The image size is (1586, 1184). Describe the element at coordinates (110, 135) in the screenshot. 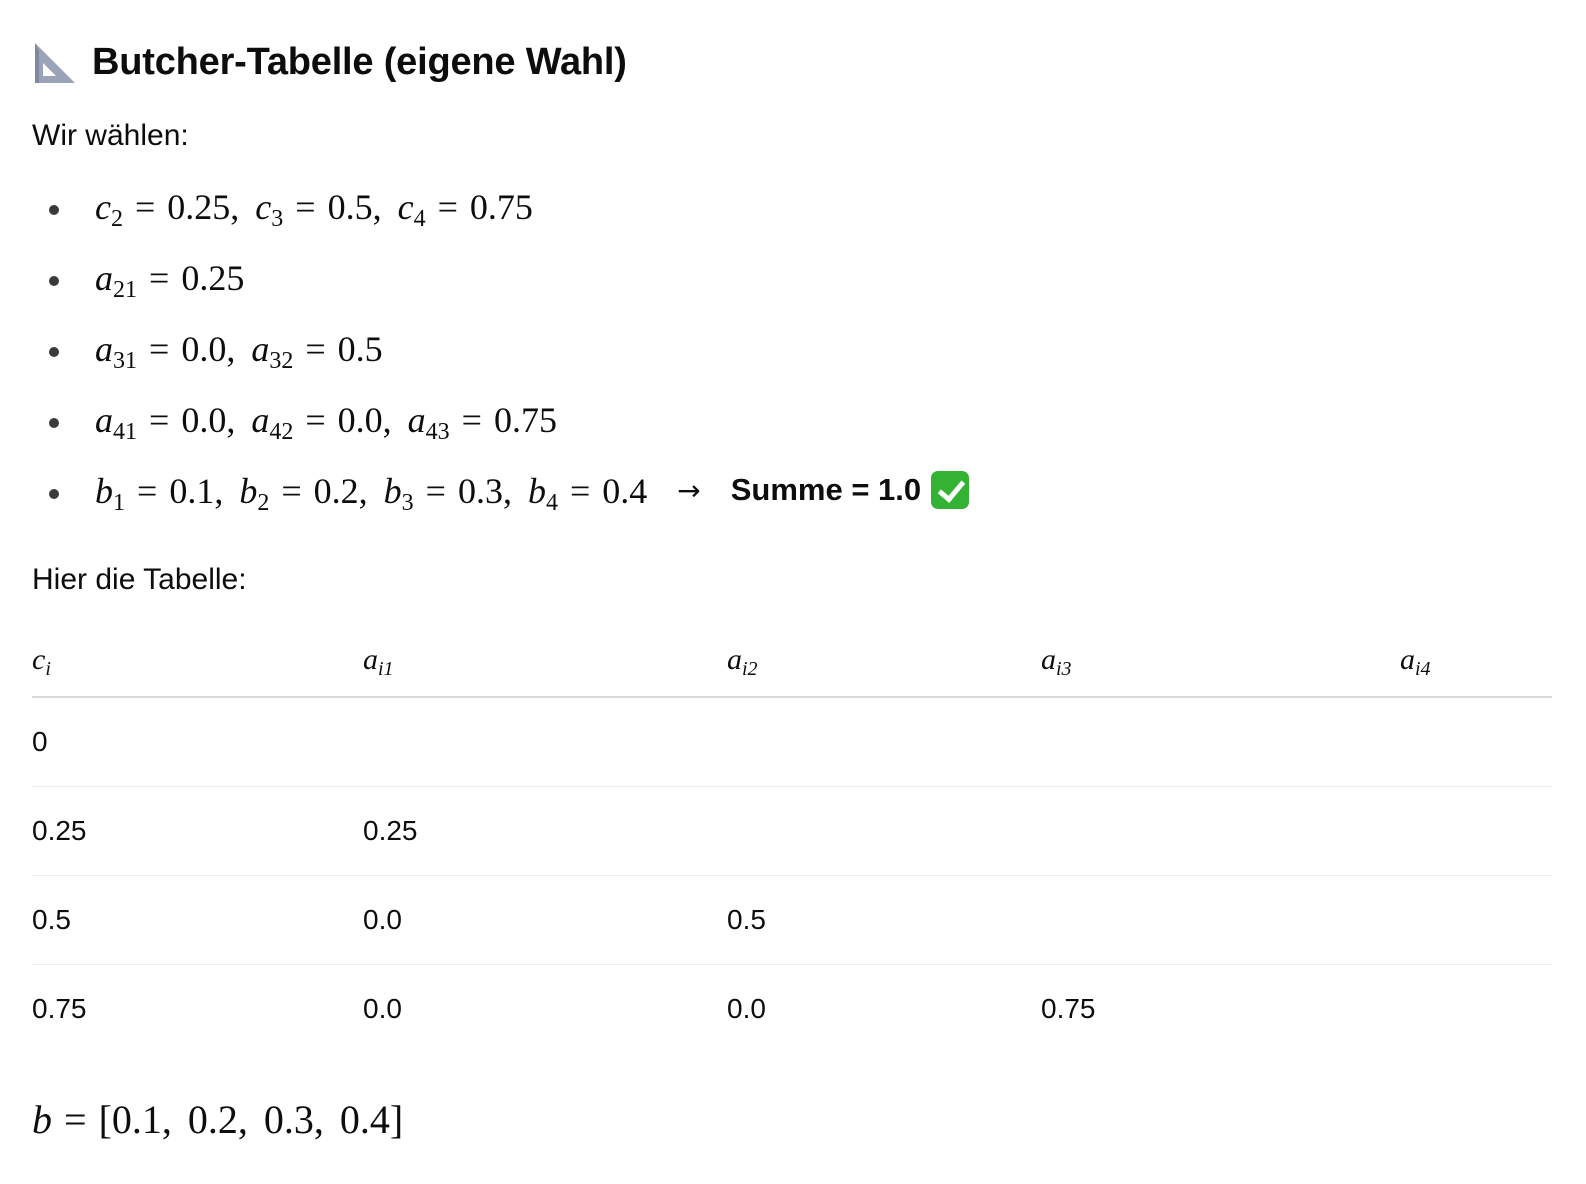

I see `intro-text: Wir wählen:` at that location.